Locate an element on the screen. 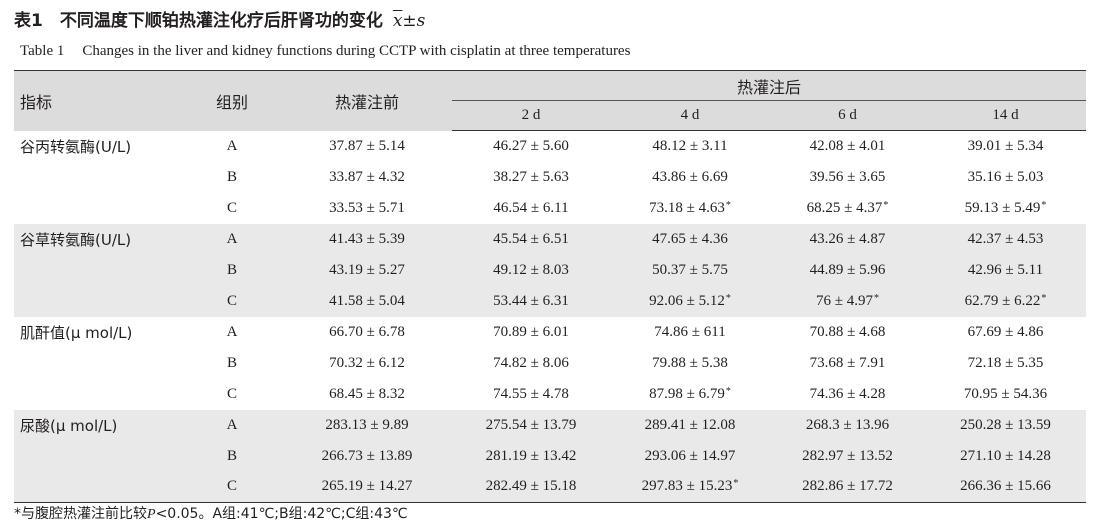 The width and height of the screenshot is (1100, 530). value-cell: 265.19 ± 14.27 is located at coordinates (367, 487).